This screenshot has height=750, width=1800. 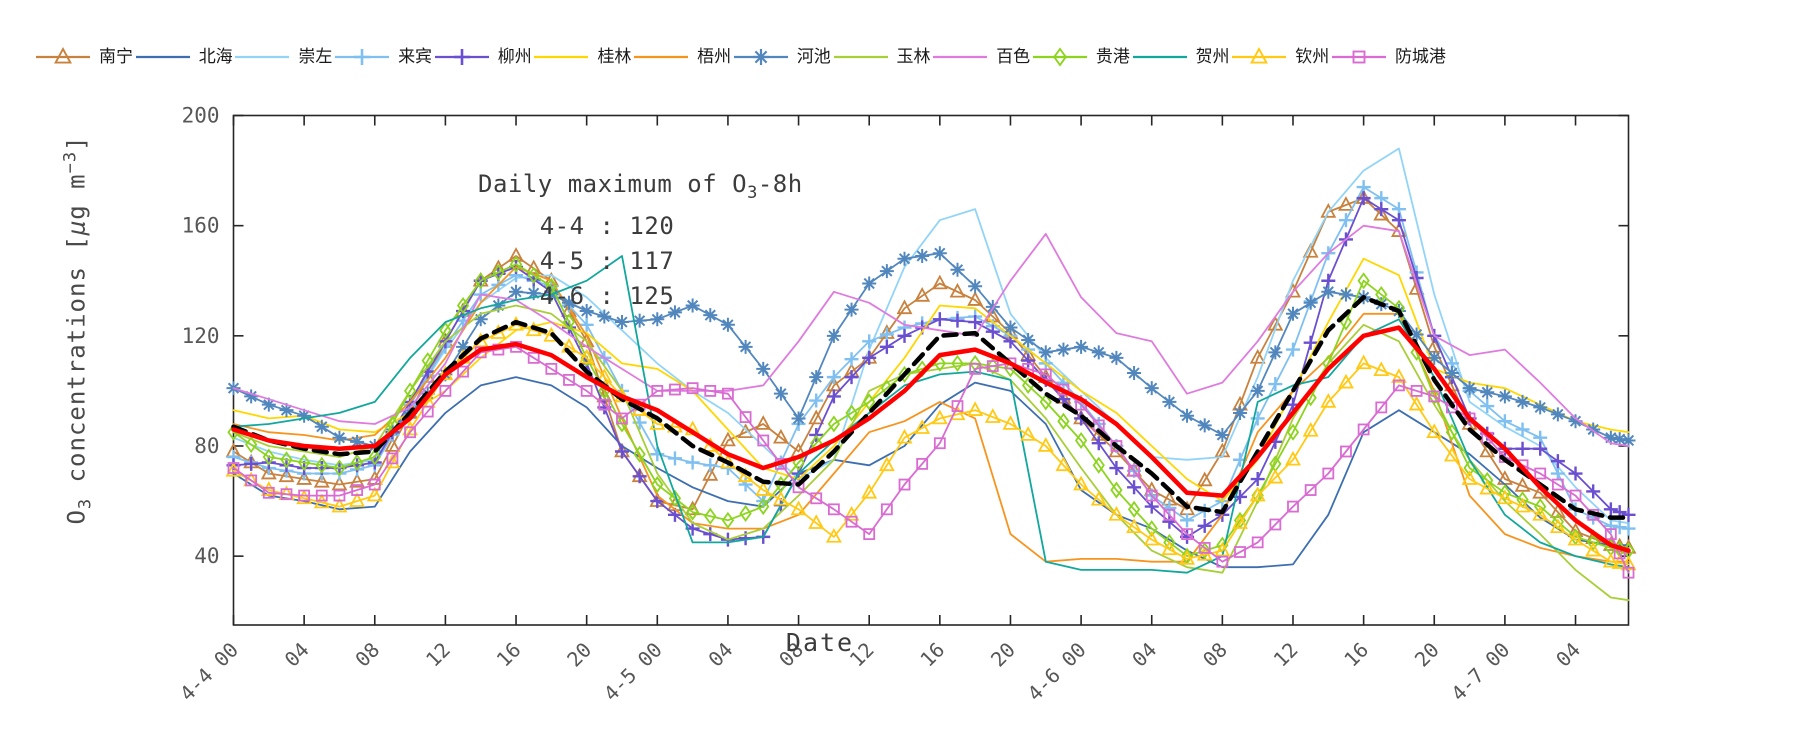 What do you see at coordinates (315, 56) in the screenshot?
I see `legend-label-崇左: 崇左` at bounding box center [315, 56].